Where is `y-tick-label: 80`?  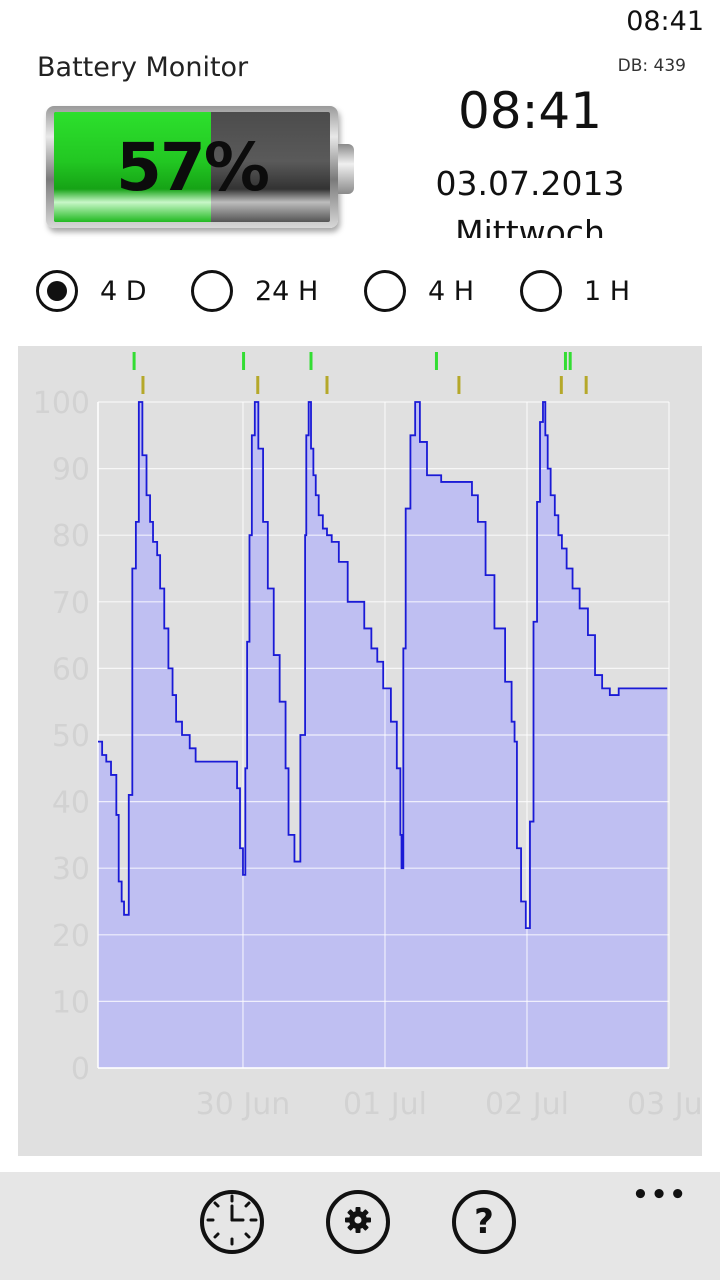
y-tick-label: 80 is located at coordinates (71, 536).